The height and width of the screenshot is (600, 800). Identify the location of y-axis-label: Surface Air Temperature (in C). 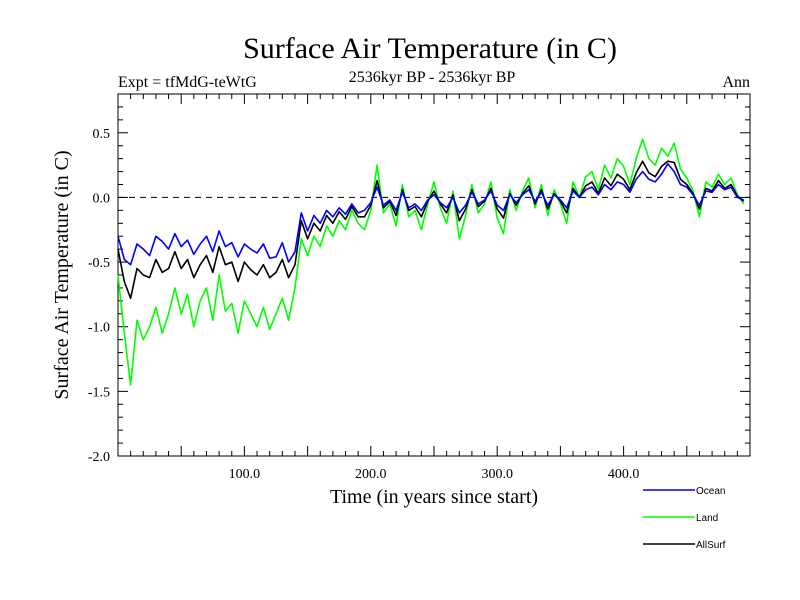
(62, 274).